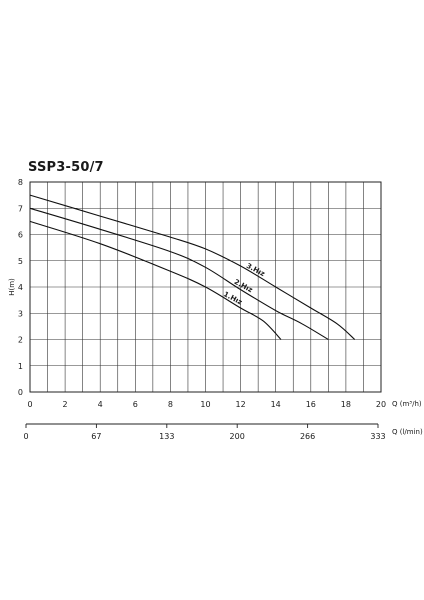 The image size is (424, 600). I want to click on x-tick-label: 8, so click(170, 404).